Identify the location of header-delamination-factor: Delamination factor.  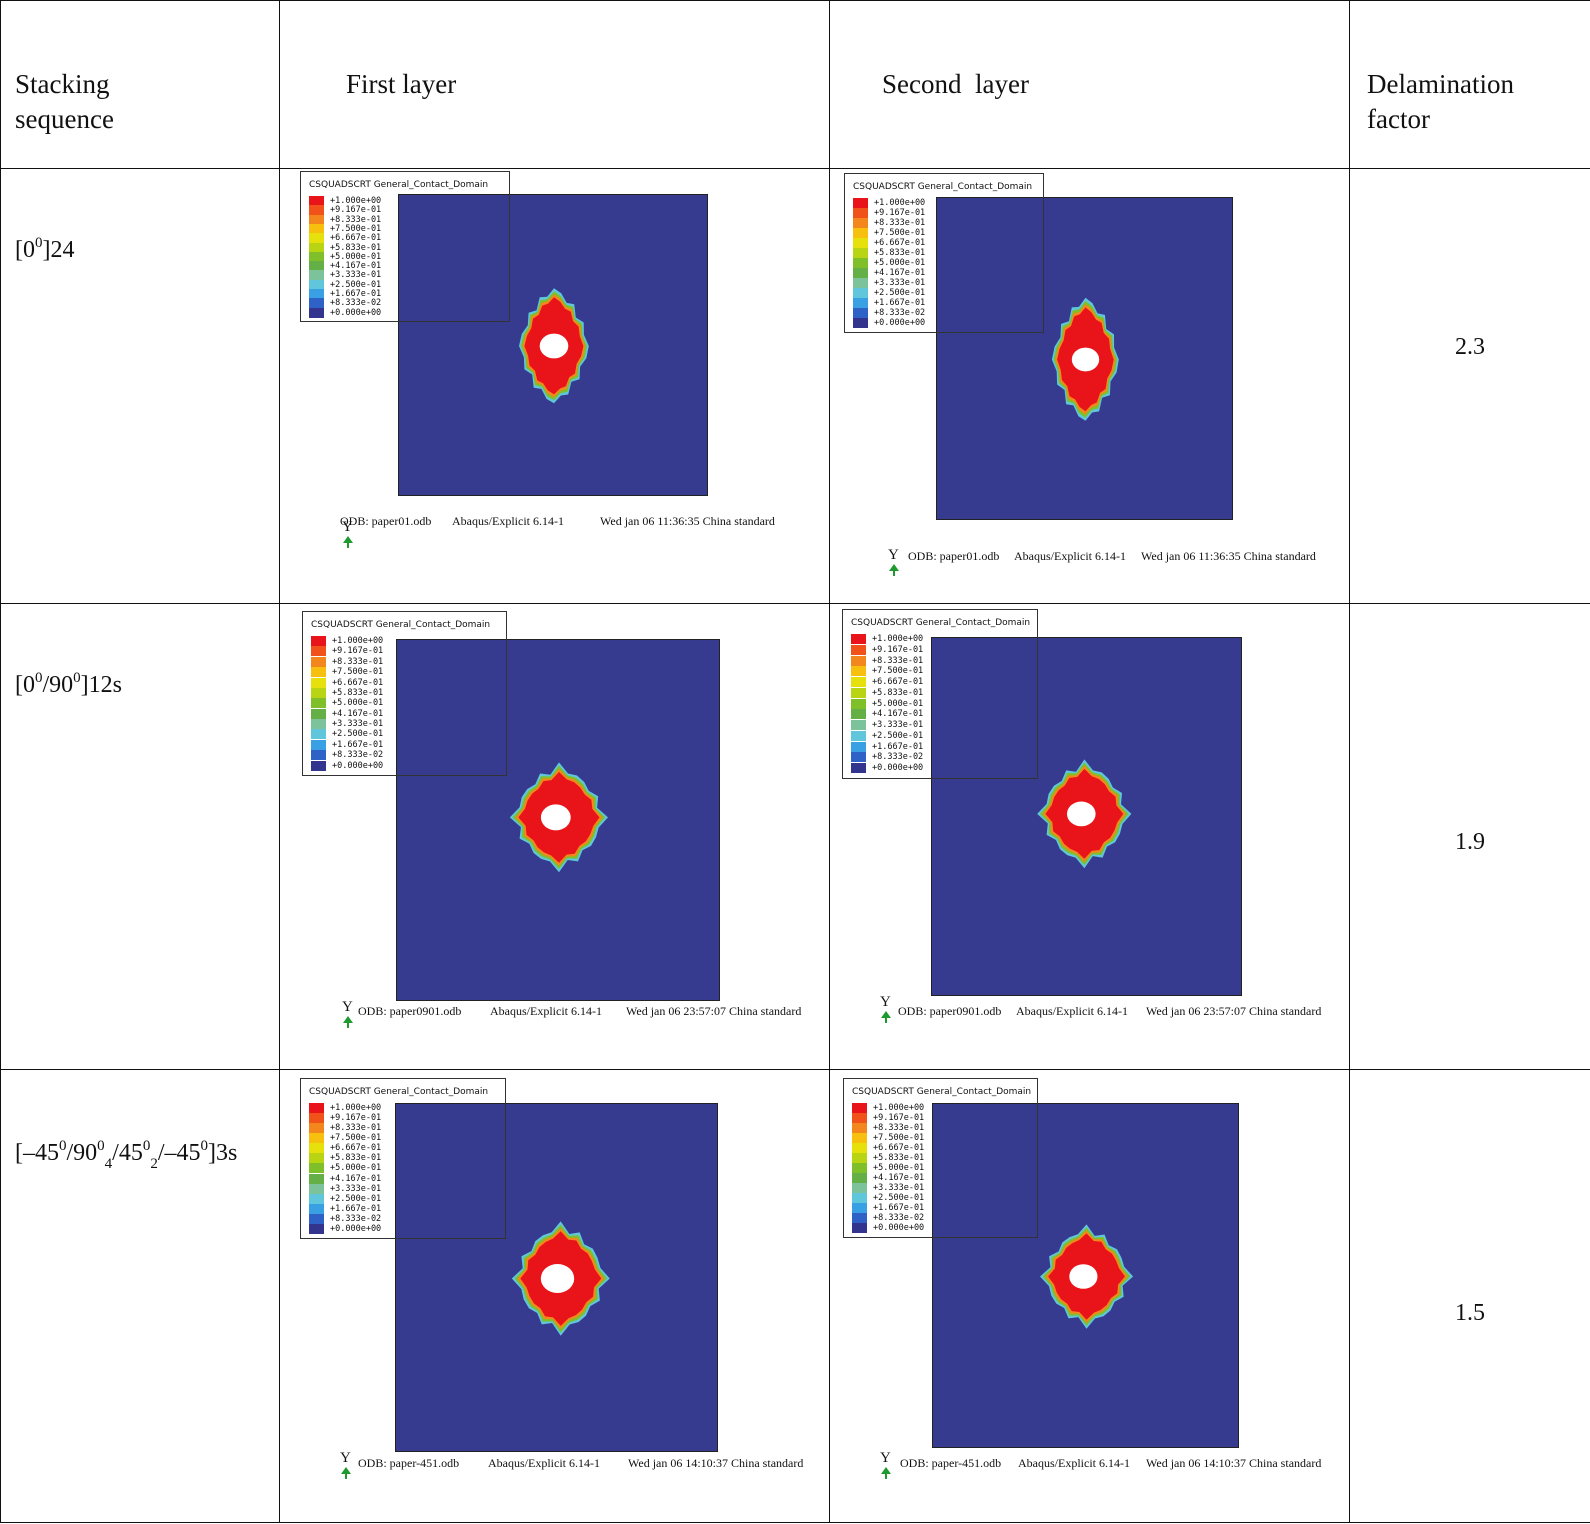
(1469, 84).